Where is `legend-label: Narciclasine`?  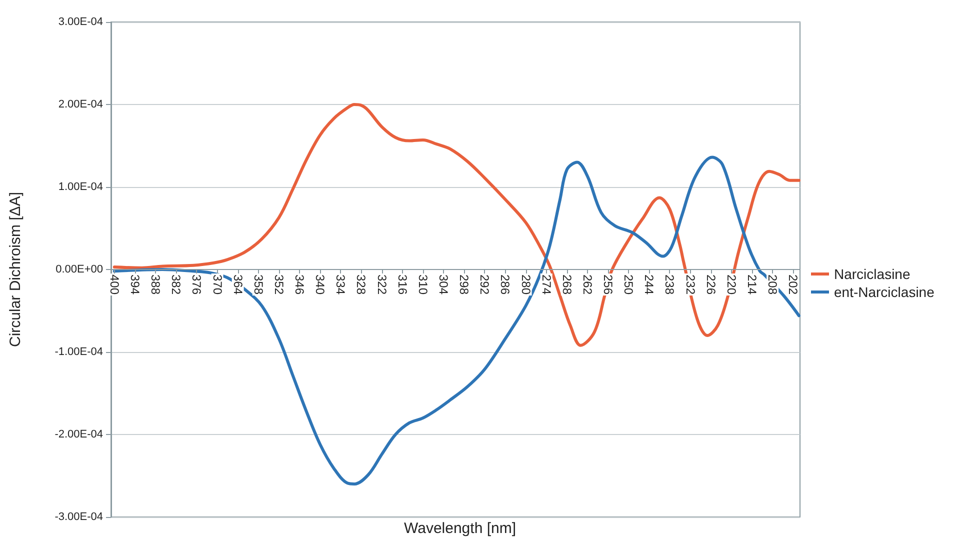 legend-label: Narciclasine is located at coordinates (872, 274).